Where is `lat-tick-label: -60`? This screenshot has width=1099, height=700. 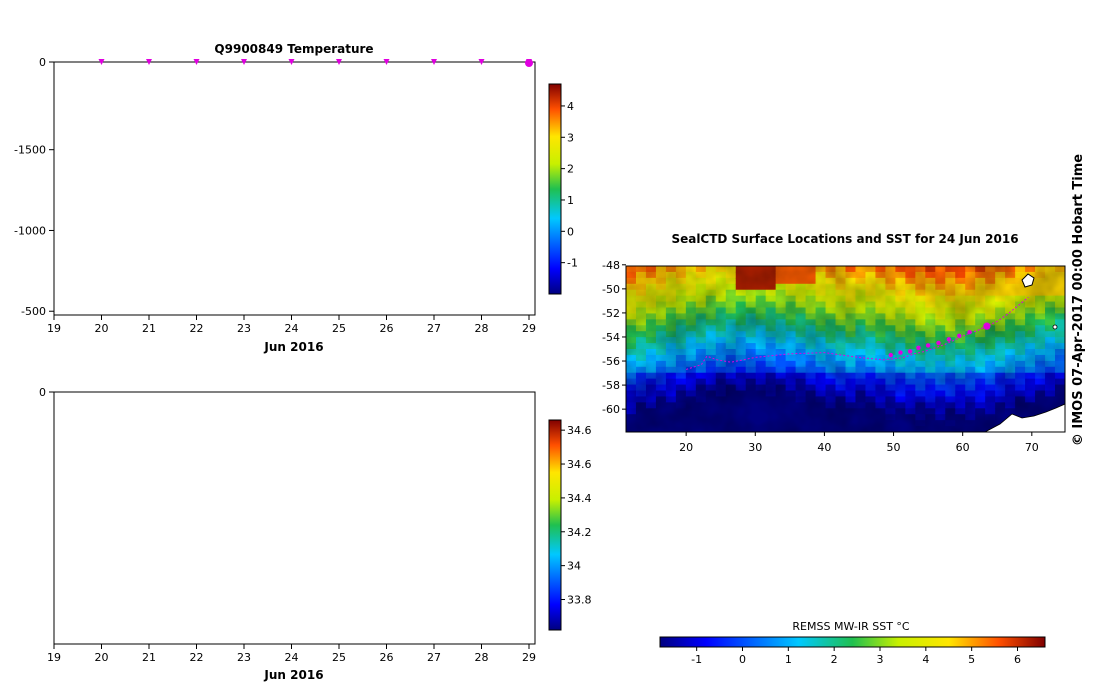 lat-tick-label: -60 is located at coordinates (611, 409).